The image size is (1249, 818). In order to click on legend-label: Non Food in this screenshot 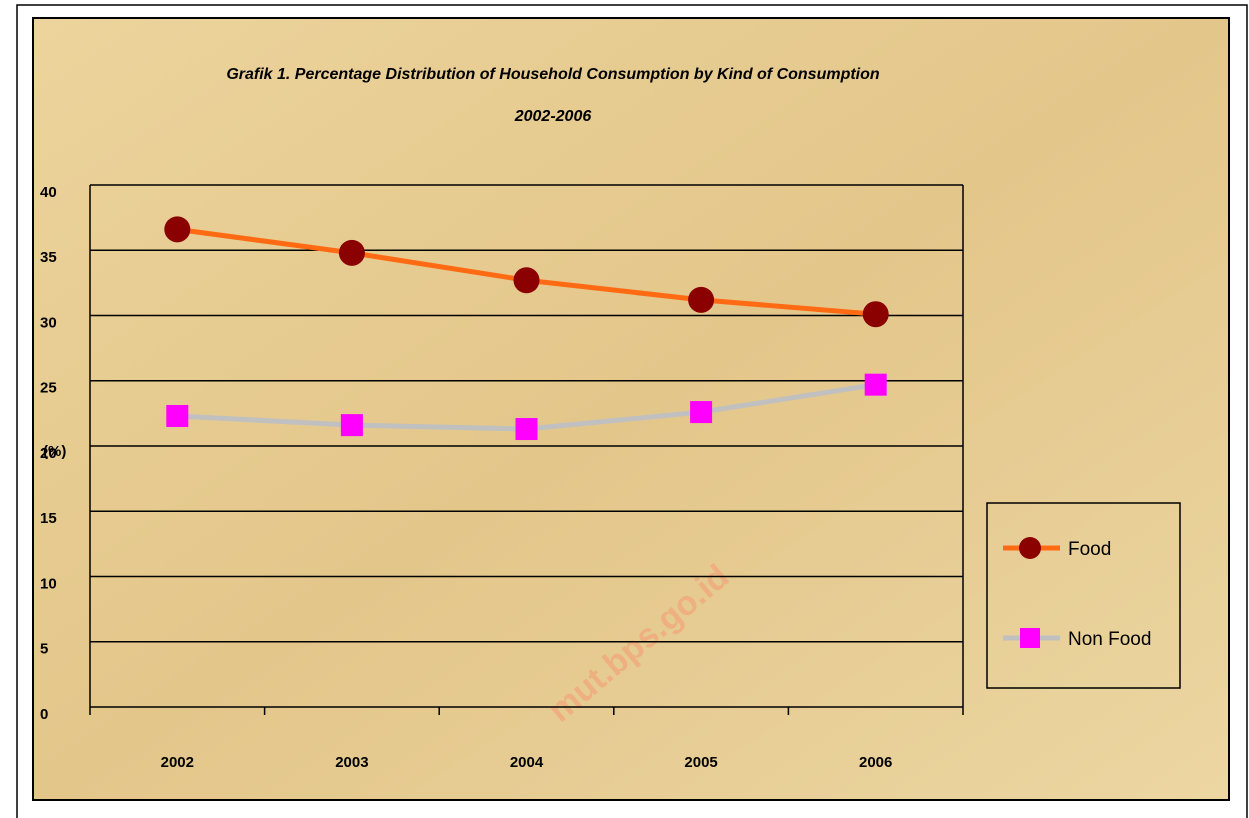, I will do `click(1109, 639)`.